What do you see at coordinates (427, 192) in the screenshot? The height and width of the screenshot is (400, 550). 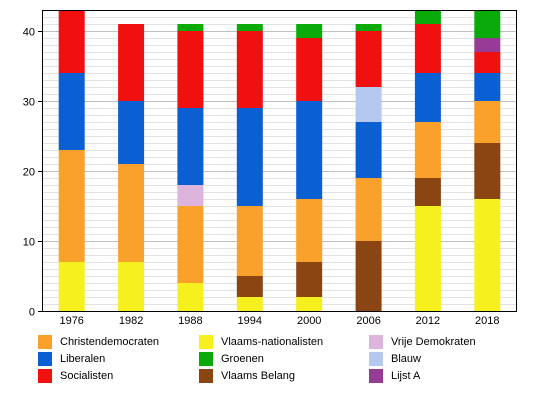 I see `bar-segment-2012-vlaams-belang` at bounding box center [427, 192].